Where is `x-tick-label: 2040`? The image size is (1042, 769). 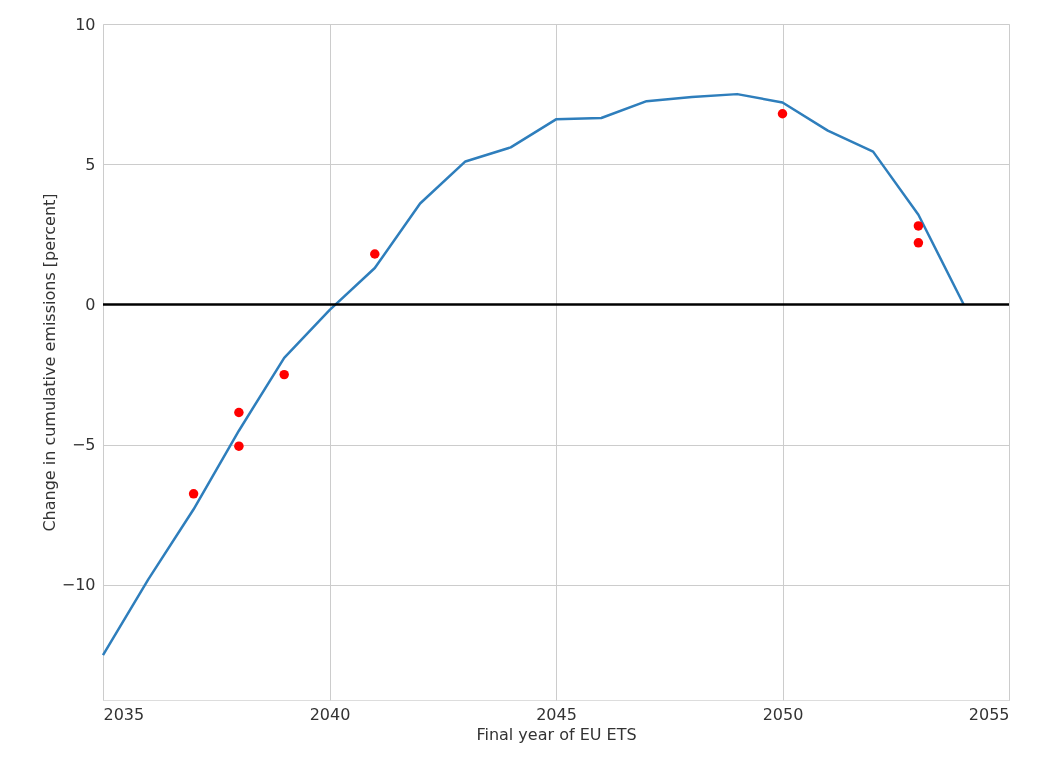
x-tick-label: 2040 is located at coordinates (330, 714).